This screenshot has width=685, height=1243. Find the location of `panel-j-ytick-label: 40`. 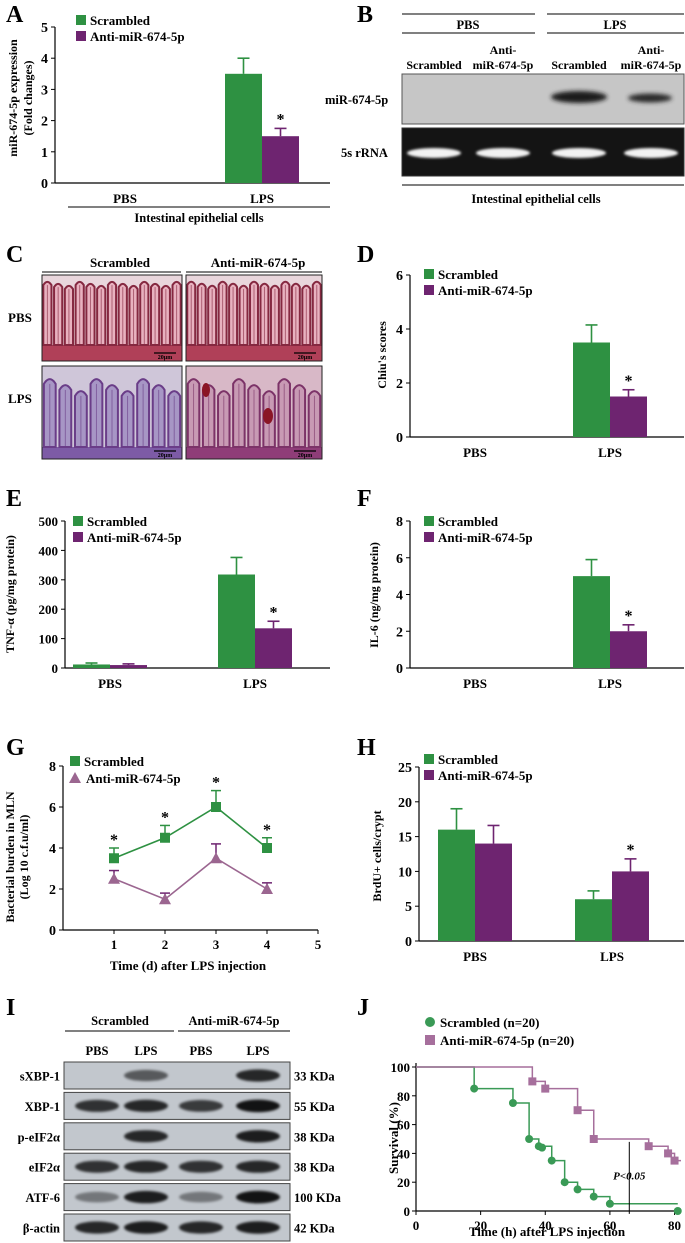

panel-j-ytick-label: 40 is located at coordinates (403, 1153).